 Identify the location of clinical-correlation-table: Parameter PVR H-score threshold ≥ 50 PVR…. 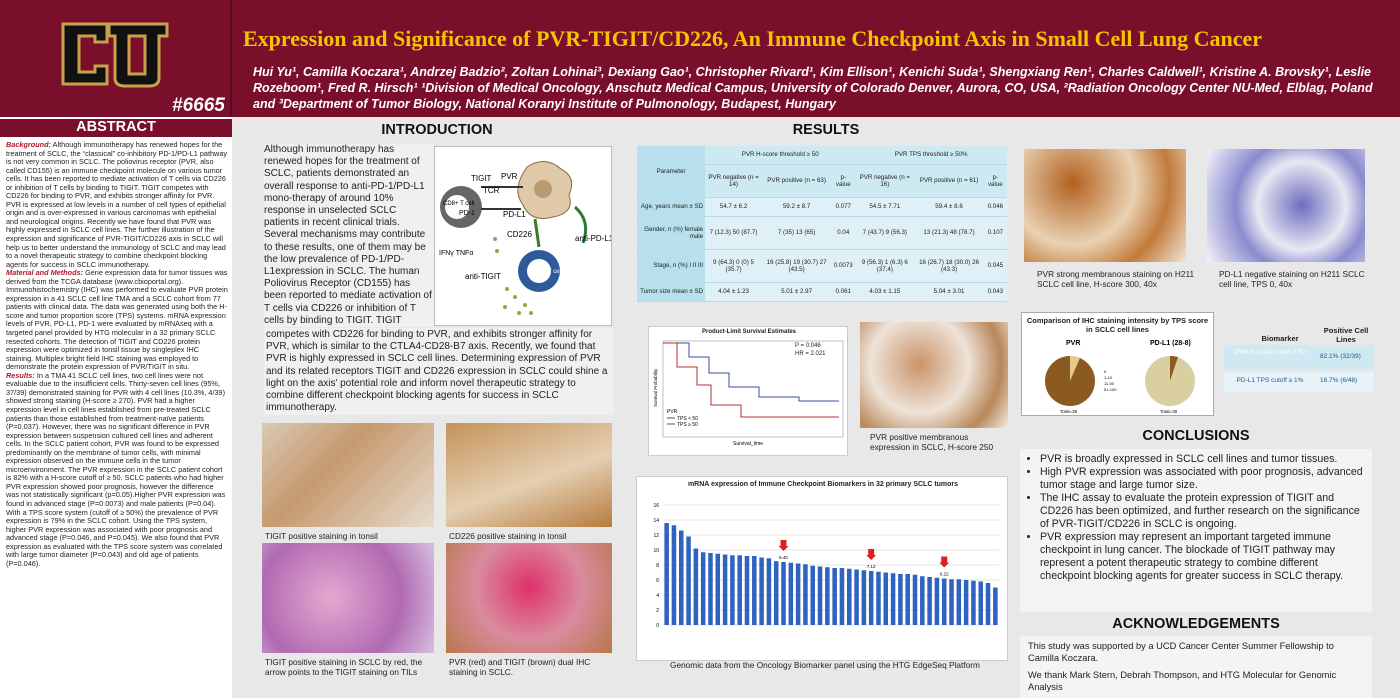
(822, 224).